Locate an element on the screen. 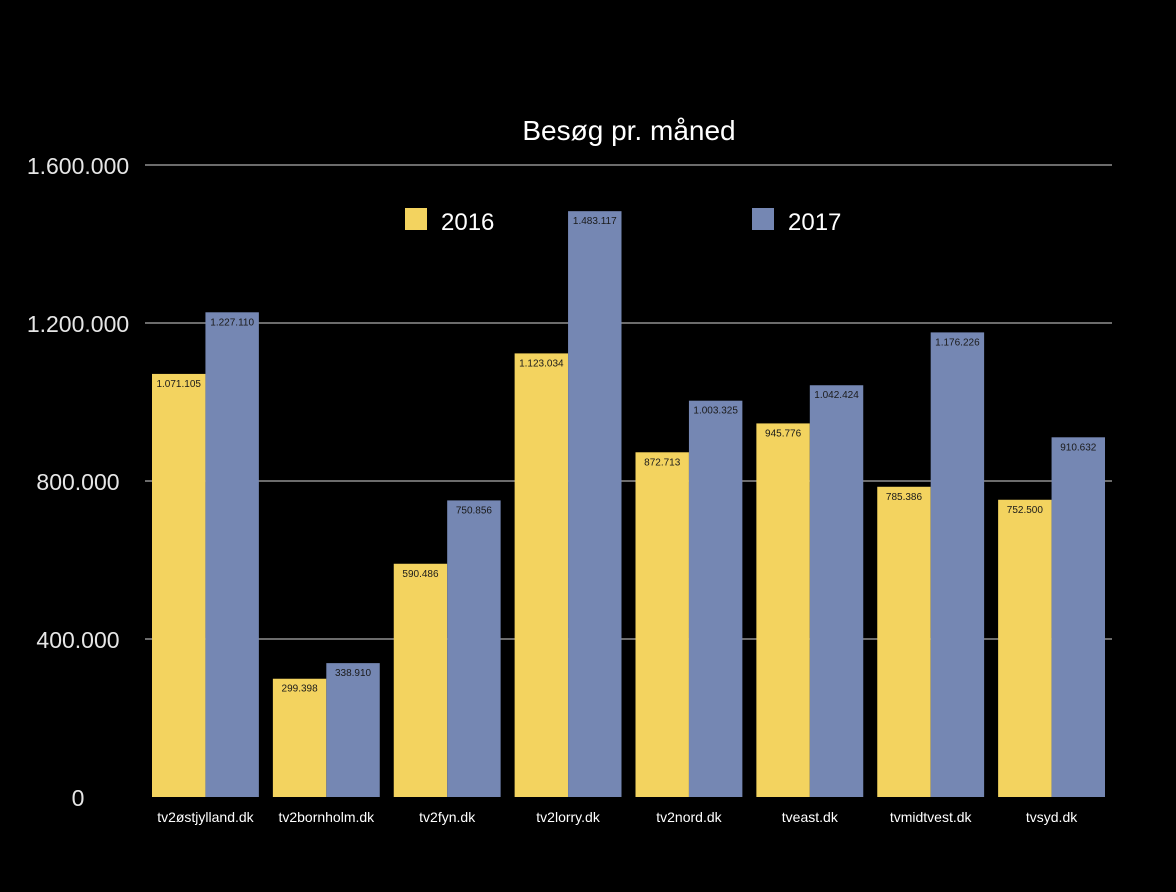 The image size is (1176, 892). x-tick-label: tv2fyn.dk is located at coordinates (447, 817).